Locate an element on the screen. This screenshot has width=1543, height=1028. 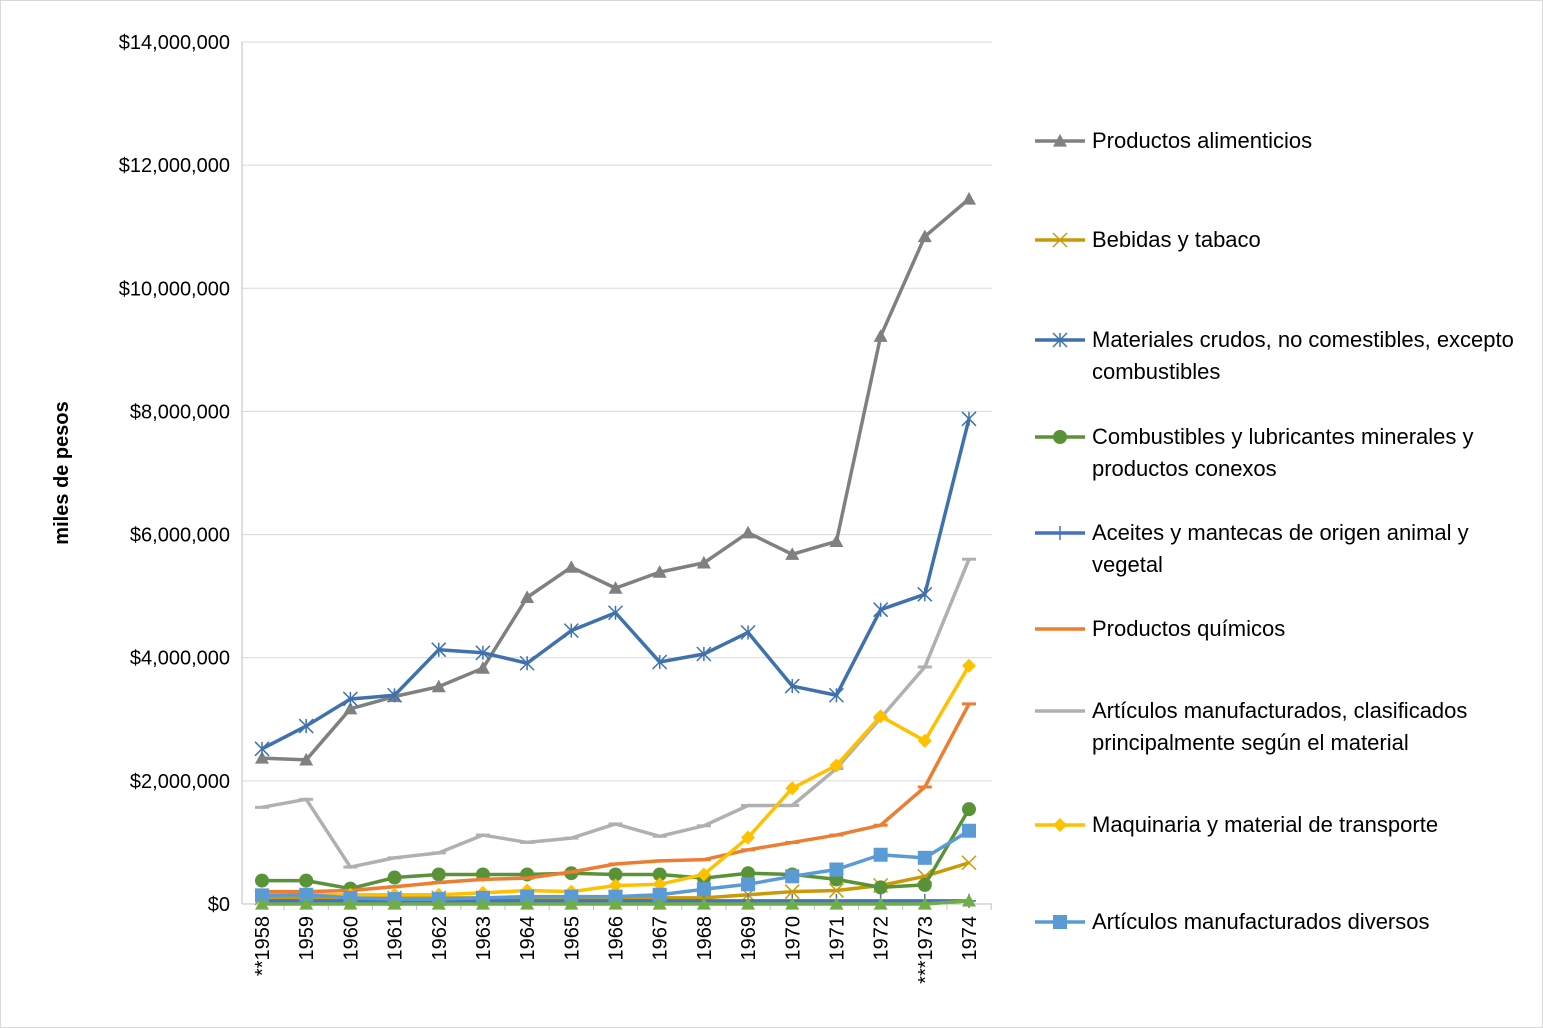
x-tick-label: 1968 is located at coordinates (705, 938).